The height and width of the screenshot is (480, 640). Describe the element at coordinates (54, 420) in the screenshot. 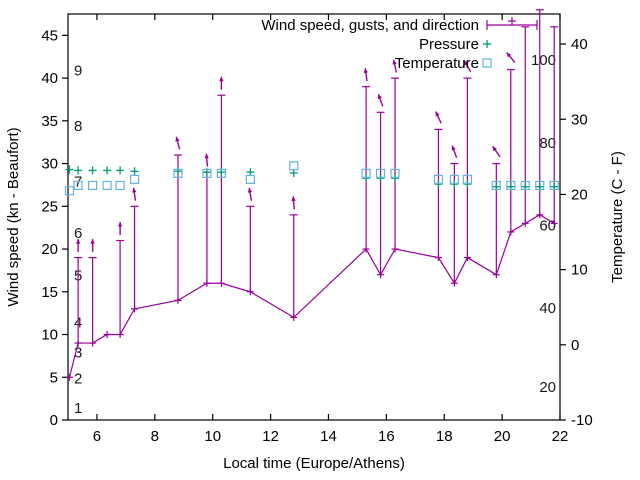

I see `y-tick-label: 0` at that location.